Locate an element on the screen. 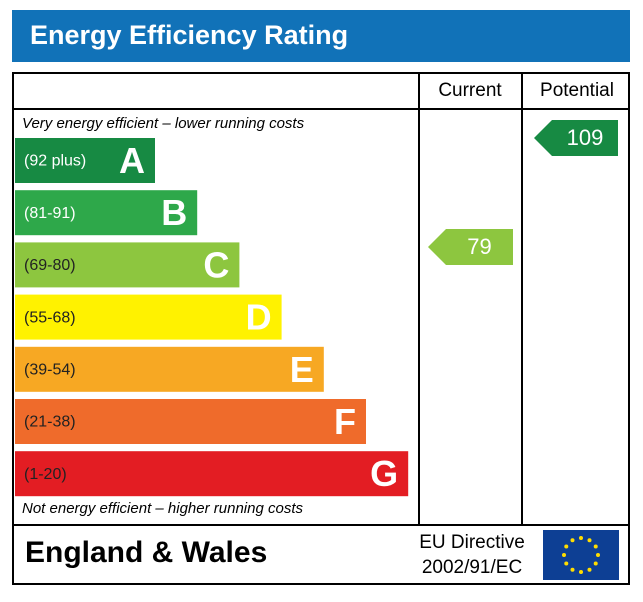 The height and width of the screenshot is (602, 643). band-letter: E is located at coordinates (302, 369).